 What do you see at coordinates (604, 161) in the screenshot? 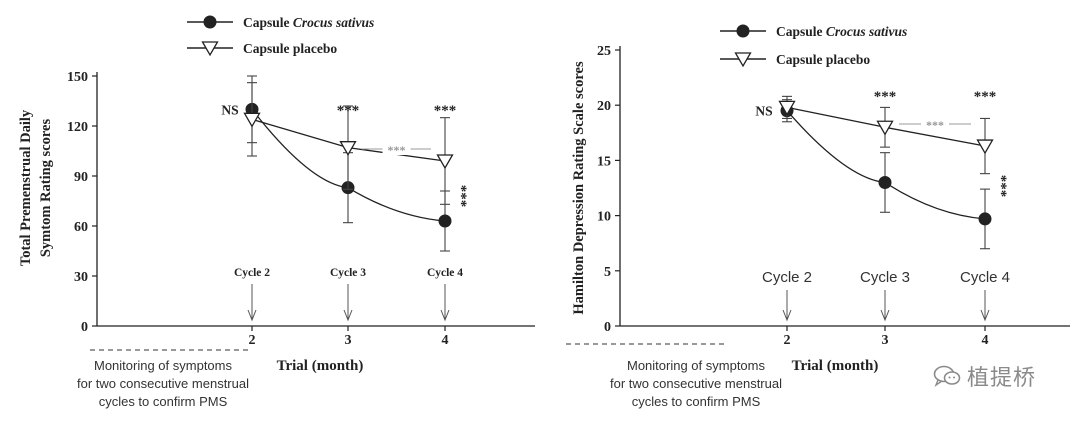
I see `y-tick-label: 15` at bounding box center [604, 161].